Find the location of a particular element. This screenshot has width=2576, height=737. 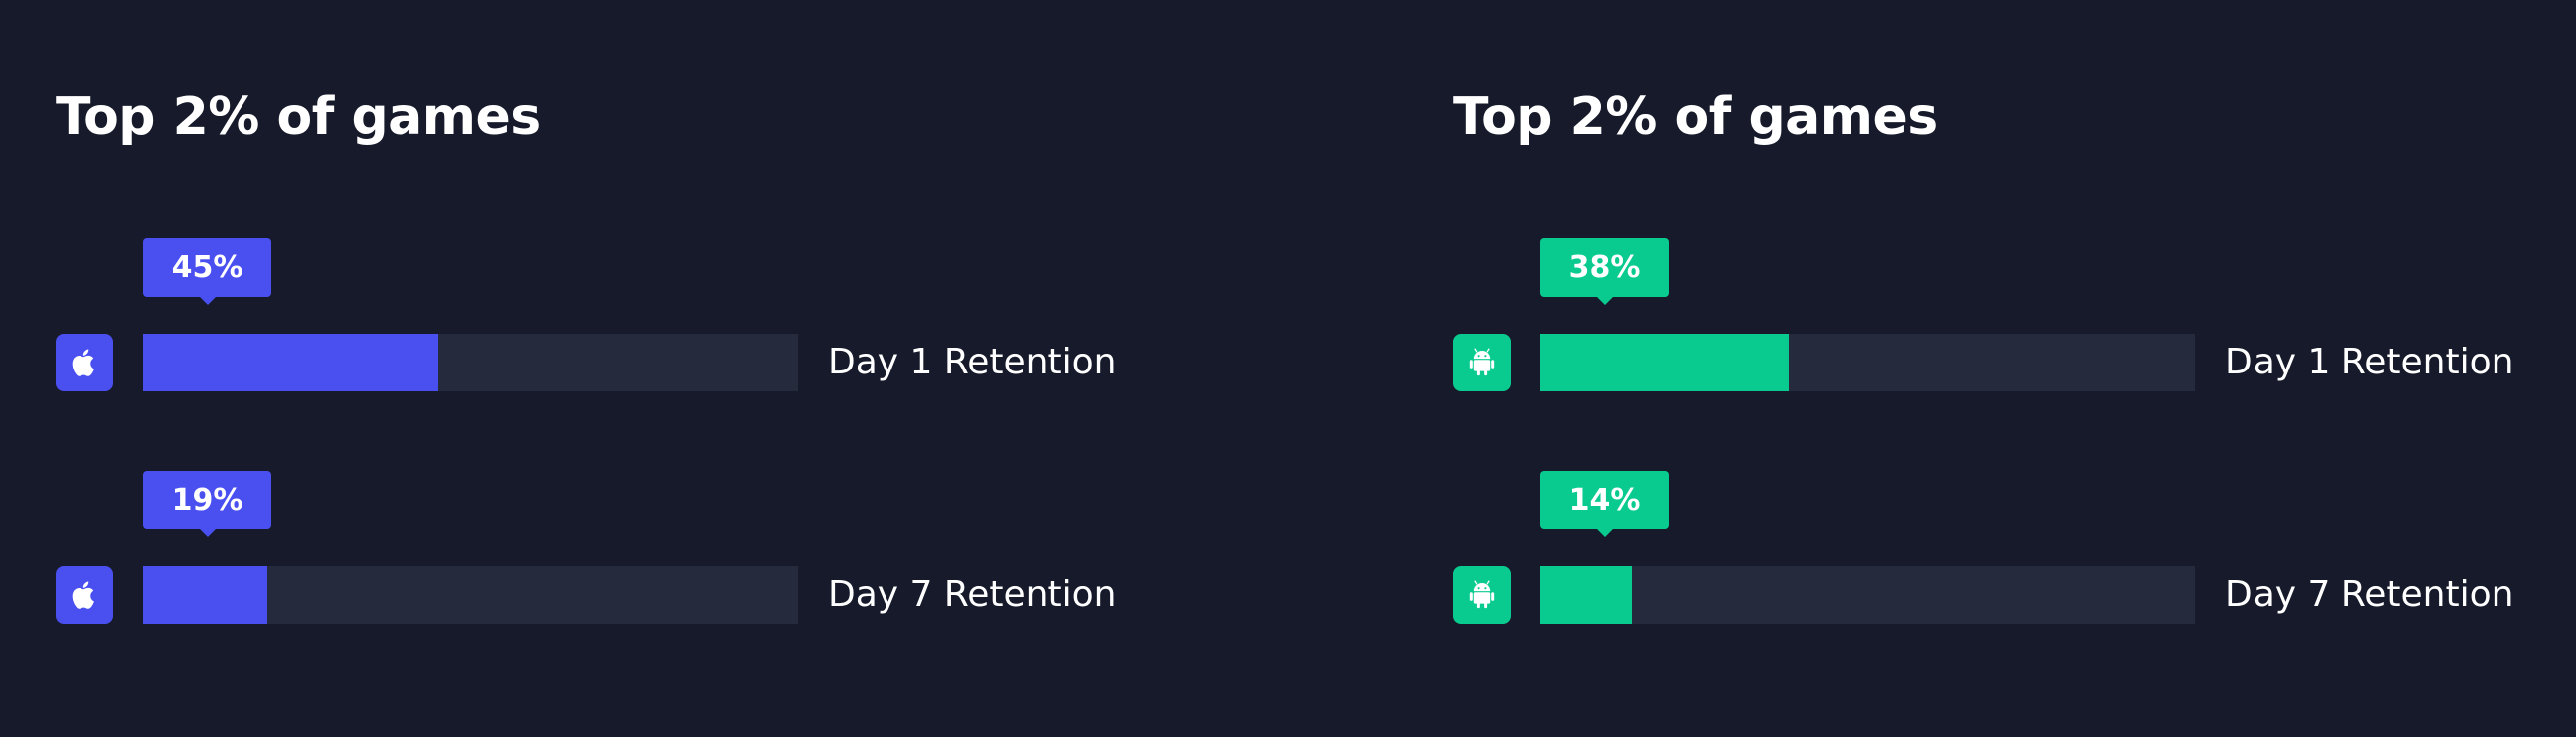

retention-row-day-7: 14% Day 7 Retention is located at coordinates (1986, 551).